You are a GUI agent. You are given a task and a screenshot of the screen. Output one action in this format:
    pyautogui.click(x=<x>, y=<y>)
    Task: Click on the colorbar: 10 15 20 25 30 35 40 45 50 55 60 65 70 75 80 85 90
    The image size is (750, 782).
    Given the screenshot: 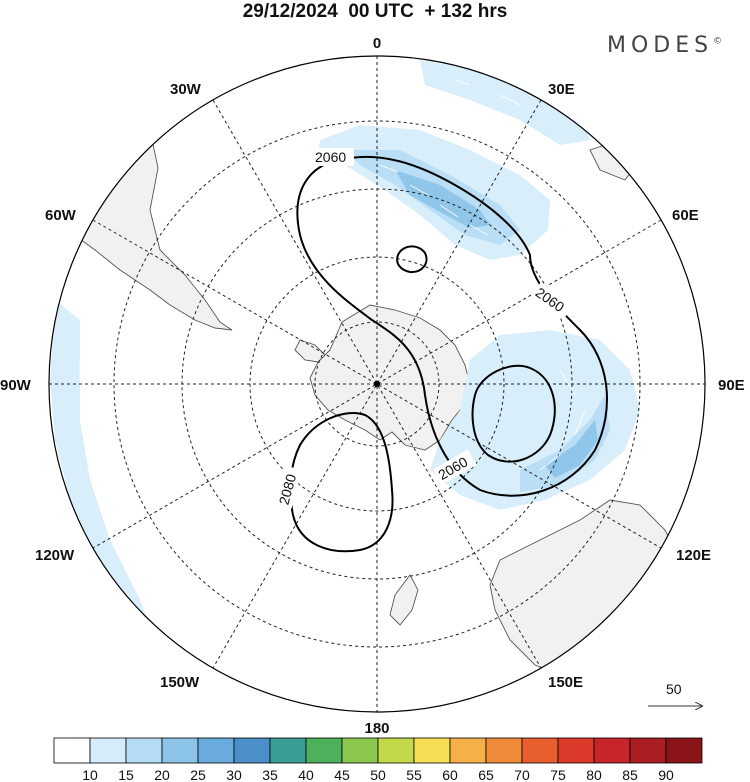 What is the action you would take?
    pyautogui.click(x=378, y=759)
    